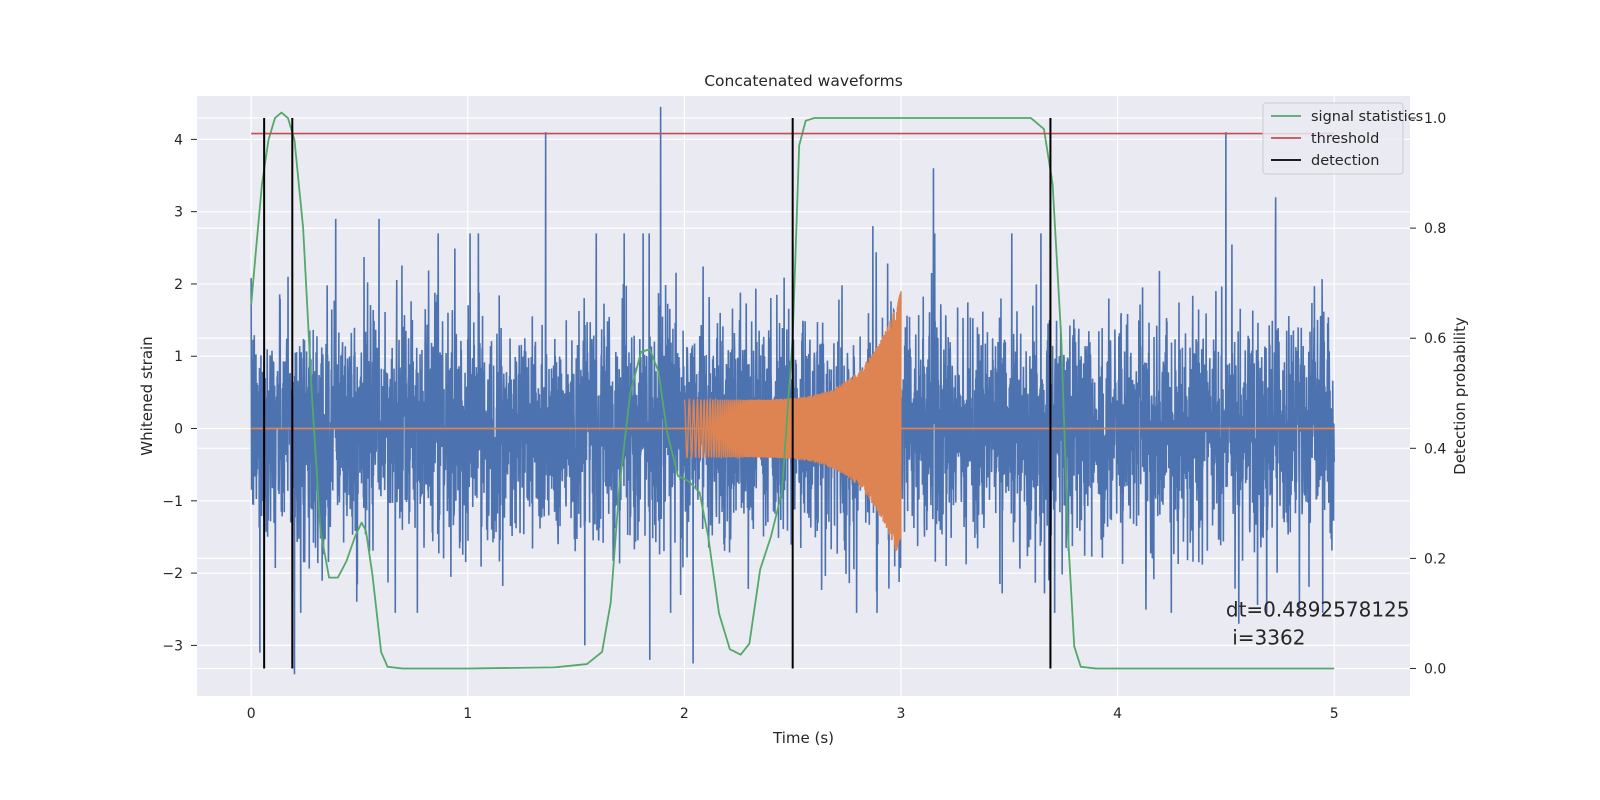 The image size is (1600, 800). What do you see at coordinates (1367, 117) in the screenshot?
I see `legend-entry-signal-statistics: signal statistics` at bounding box center [1367, 117].